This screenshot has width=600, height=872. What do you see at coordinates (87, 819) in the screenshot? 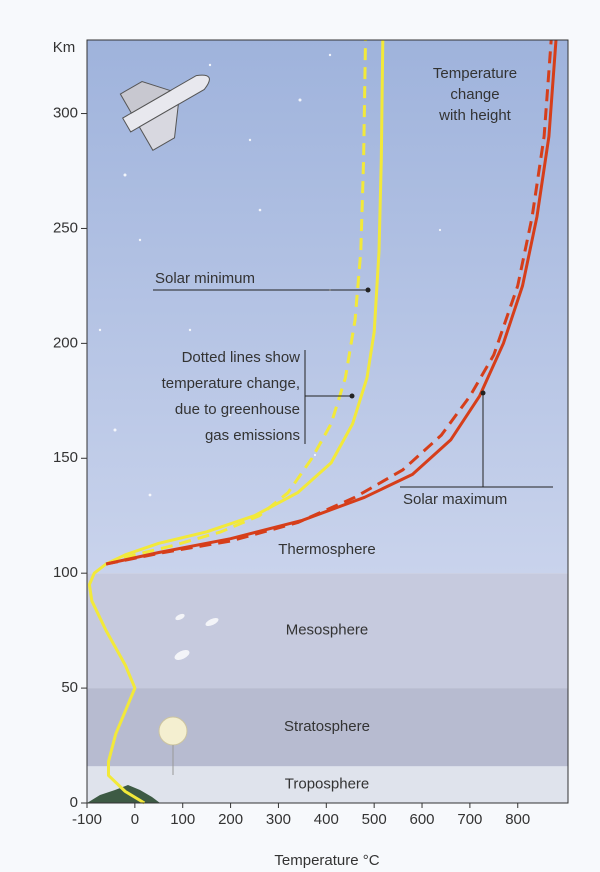
I see `x-tick-label: -100` at bounding box center [87, 819].